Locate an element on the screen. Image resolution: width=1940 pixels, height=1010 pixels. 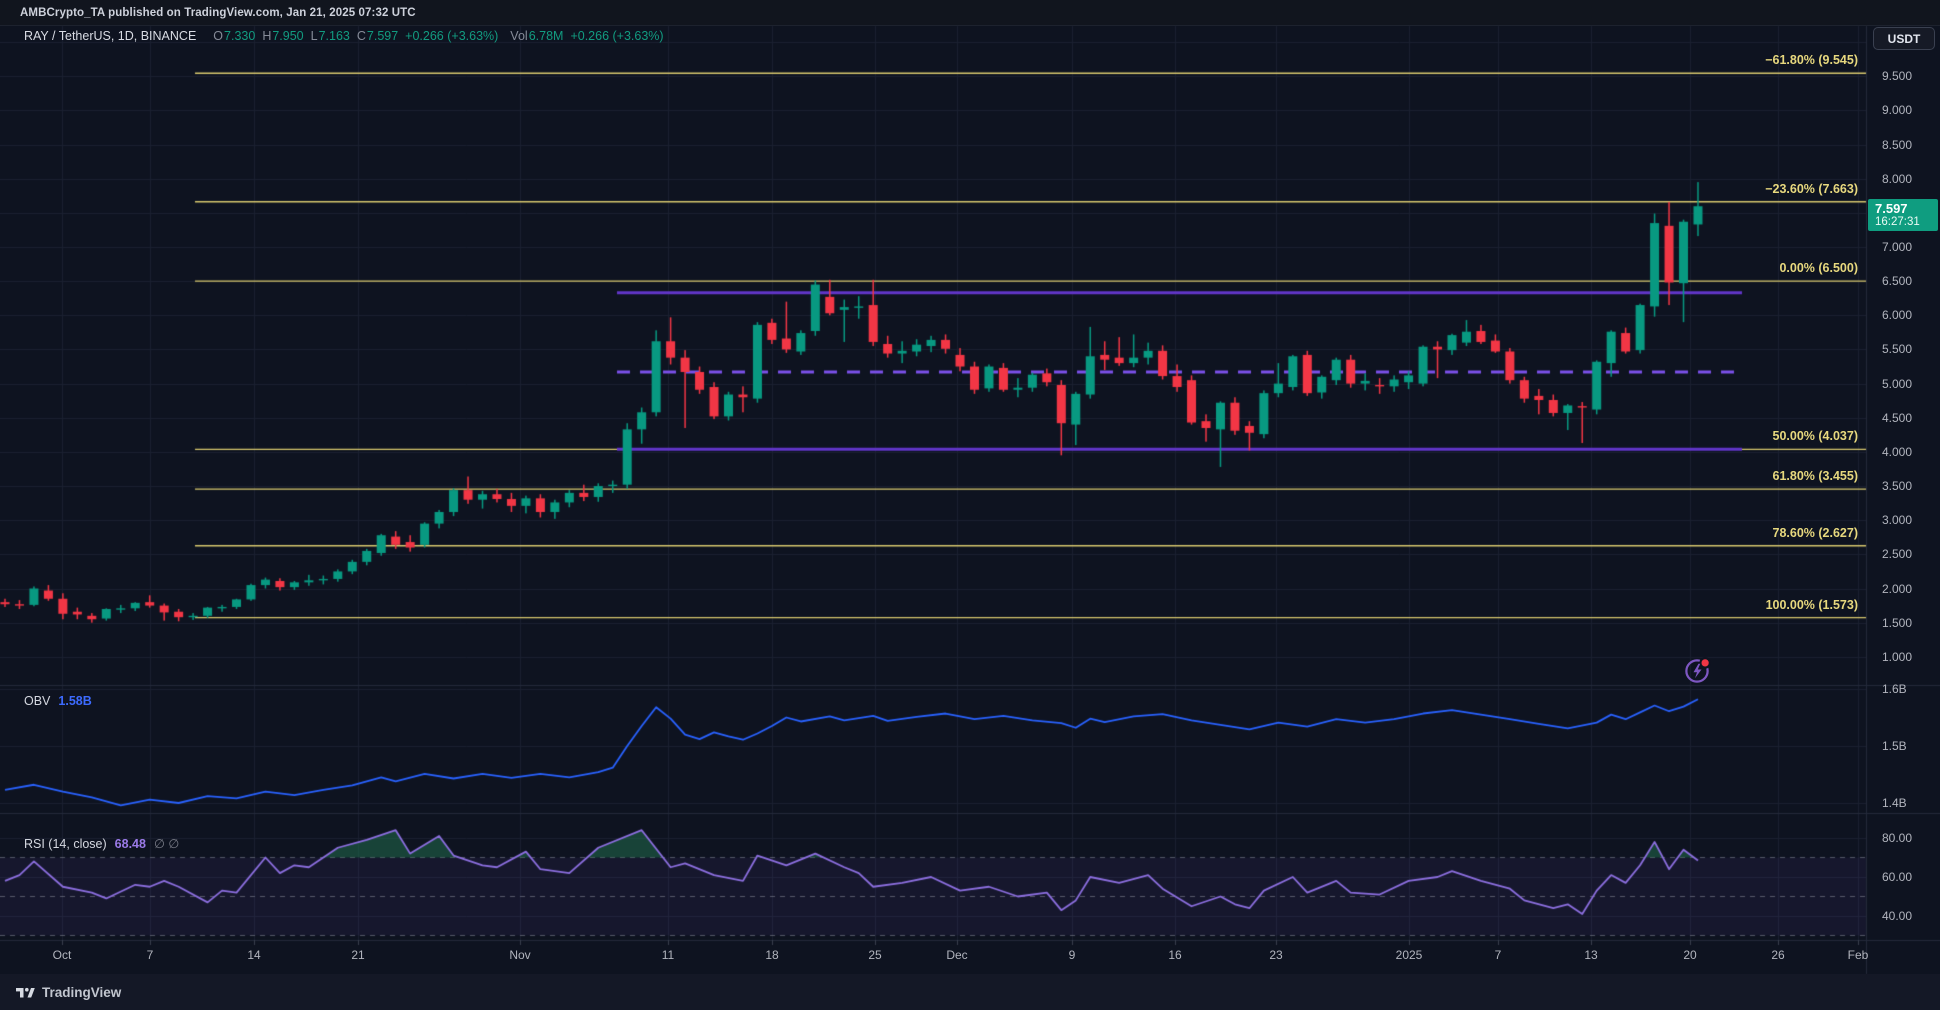
price-tick-label: 9.500 is located at coordinates (1897, 76).